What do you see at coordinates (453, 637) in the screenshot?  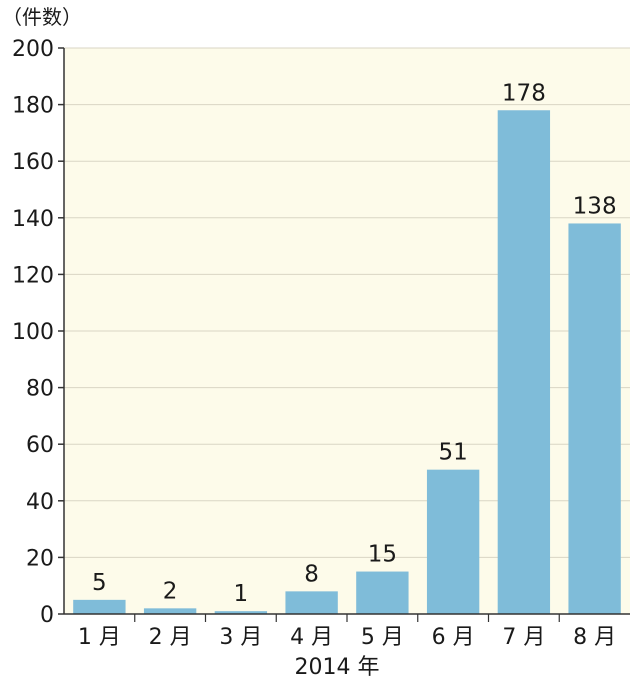 I see `x-category-label-6: 6 月` at bounding box center [453, 637].